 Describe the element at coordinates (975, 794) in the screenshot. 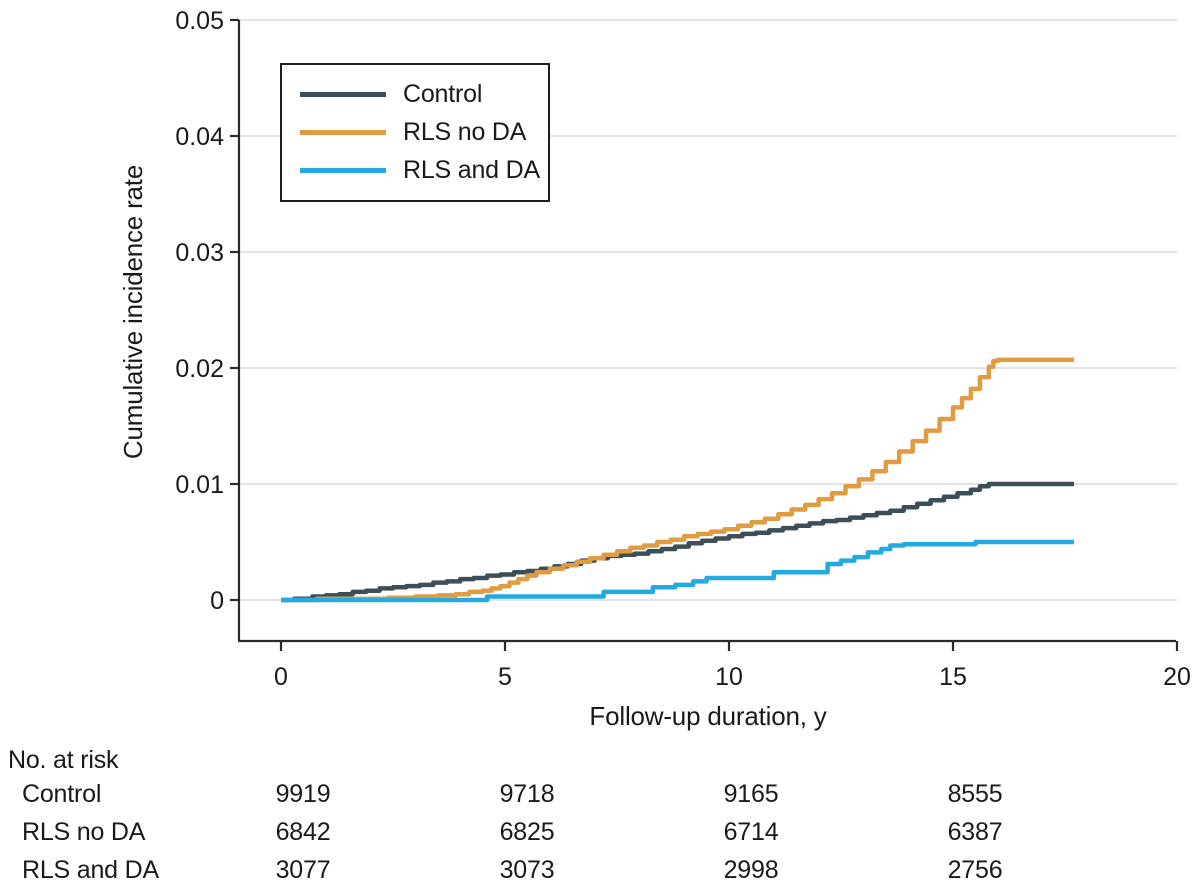

I see `risk-count: 8555` at that location.